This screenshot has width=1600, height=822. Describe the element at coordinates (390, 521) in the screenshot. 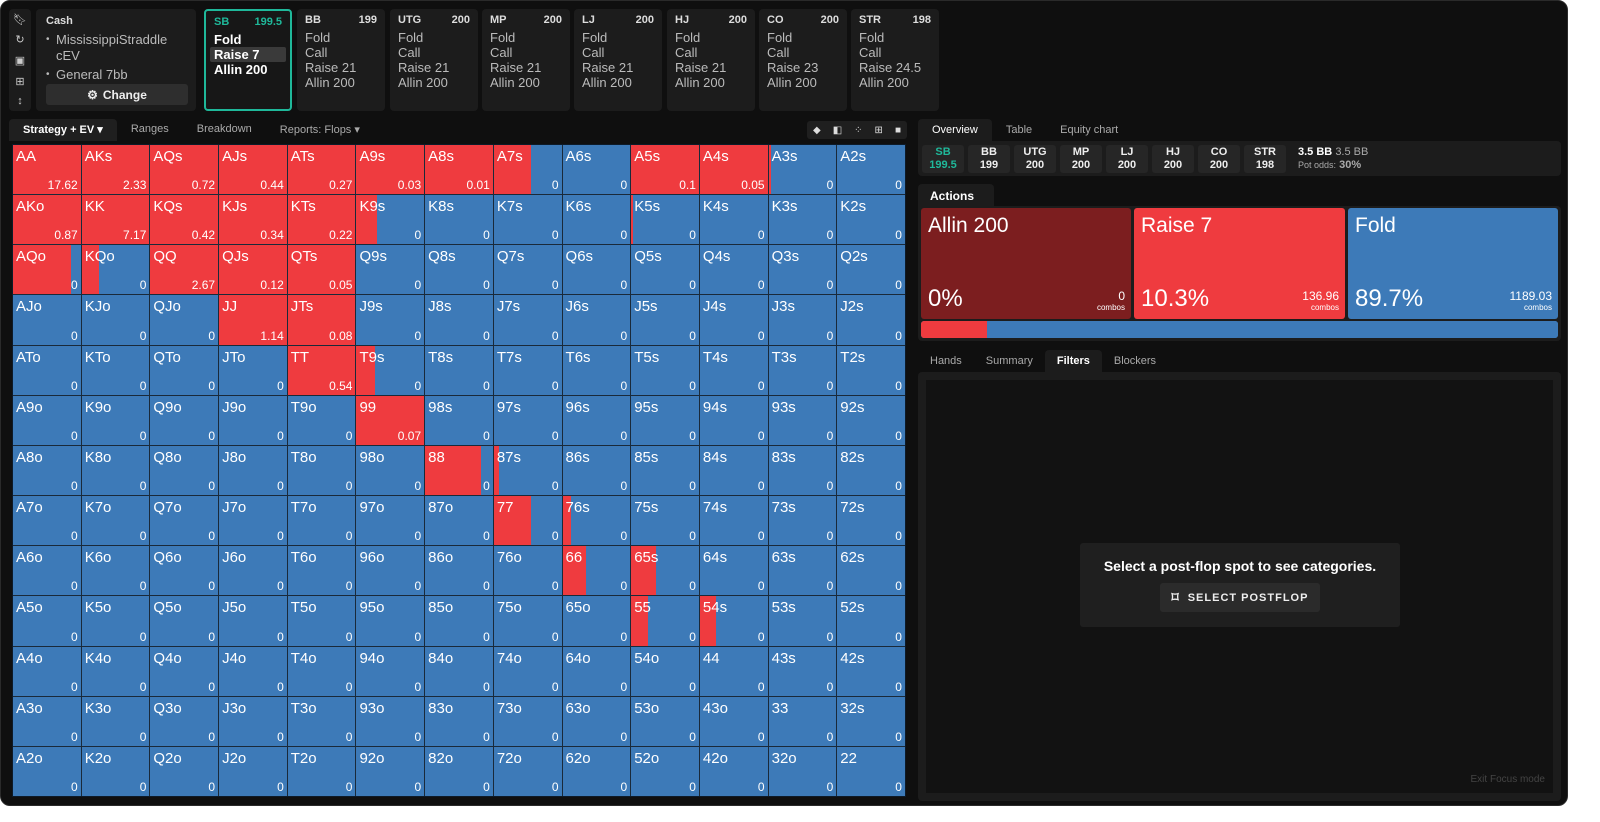

I see `hand-cell: 97o 0` at that location.